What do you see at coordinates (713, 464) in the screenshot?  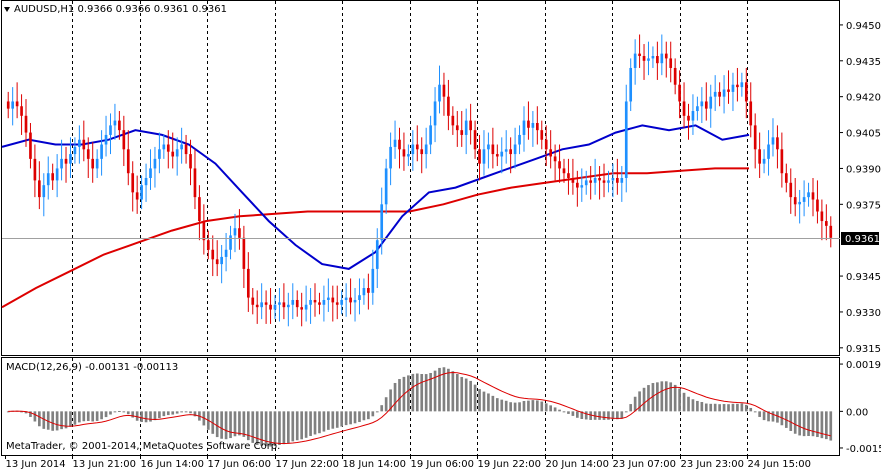 I see `time-tick-label: 23 Jun 23:00` at bounding box center [713, 464].